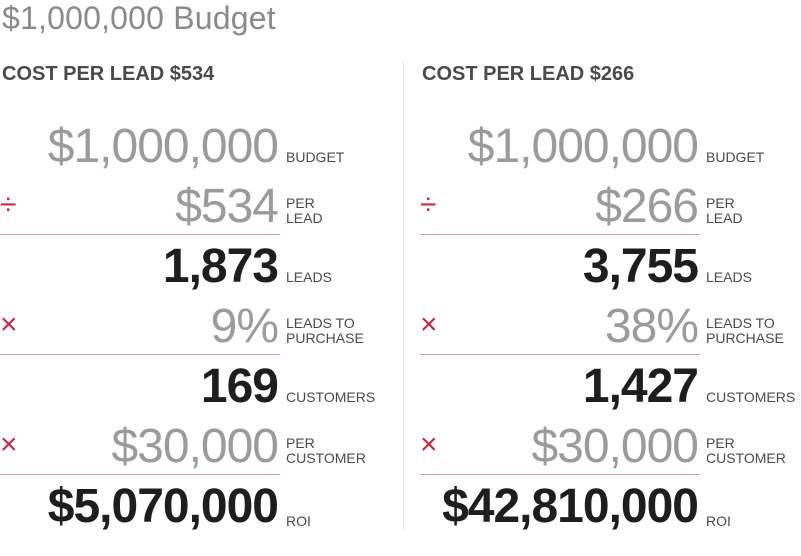 This screenshot has width=801, height=556. Describe the element at coordinates (570, 506) in the screenshot. I see `roi-value: $42,810,000` at that location.